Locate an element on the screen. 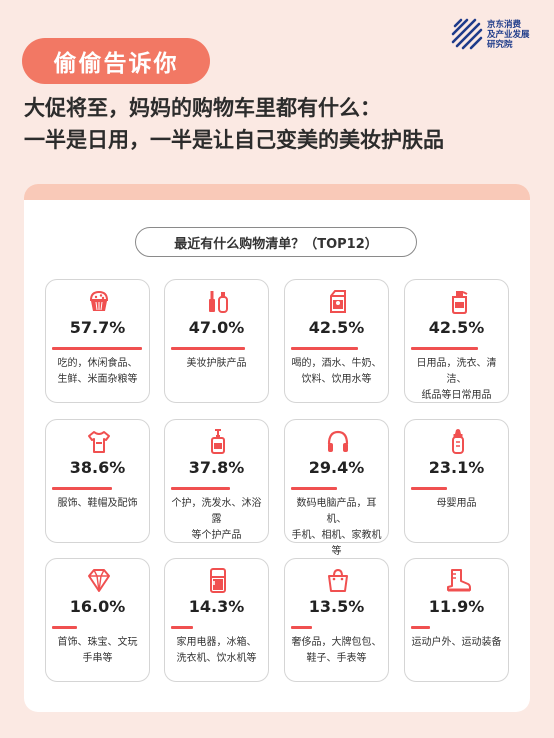 The height and width of the screenshot is (738, 554). category-label: 美妆护肤产品 is located at coordinates (216, 364).